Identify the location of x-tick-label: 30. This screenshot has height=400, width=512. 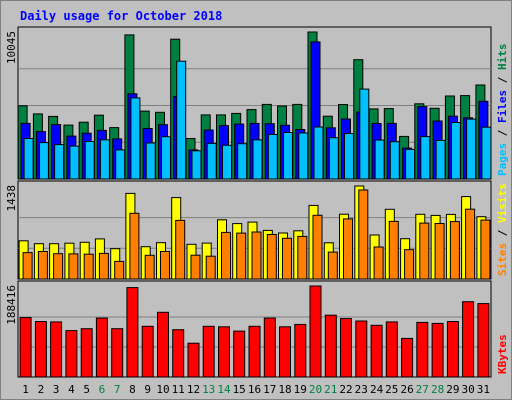
(467, 389).